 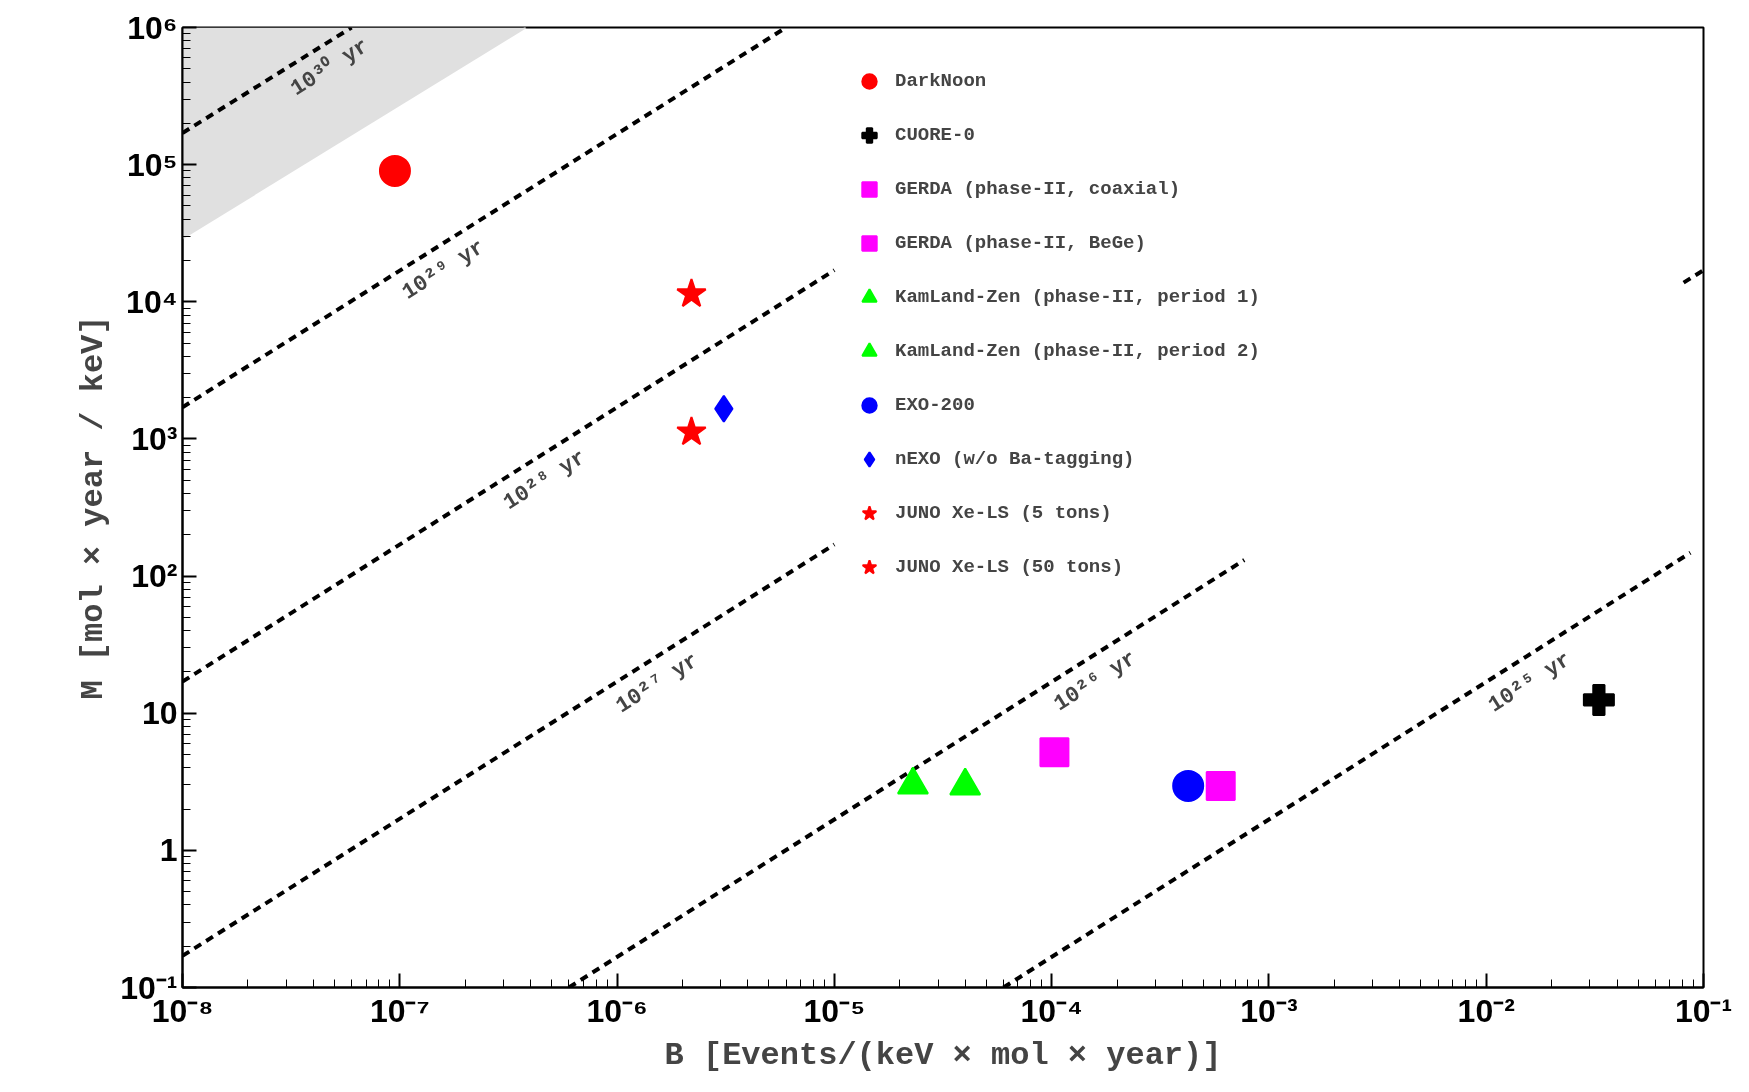 What do you see at coordinates (152, 301) in the screenshot?
I see `y-tick-label: 10⁴` at bounding box center [152, 301].